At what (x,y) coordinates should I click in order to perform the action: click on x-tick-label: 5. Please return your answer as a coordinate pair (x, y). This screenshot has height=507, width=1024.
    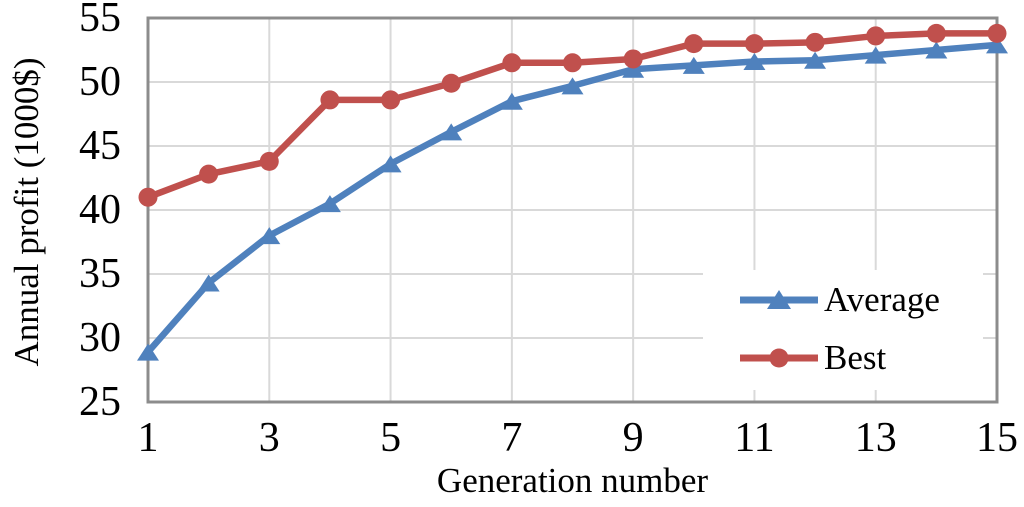
    Looking at the image, I should click on (391, 438).